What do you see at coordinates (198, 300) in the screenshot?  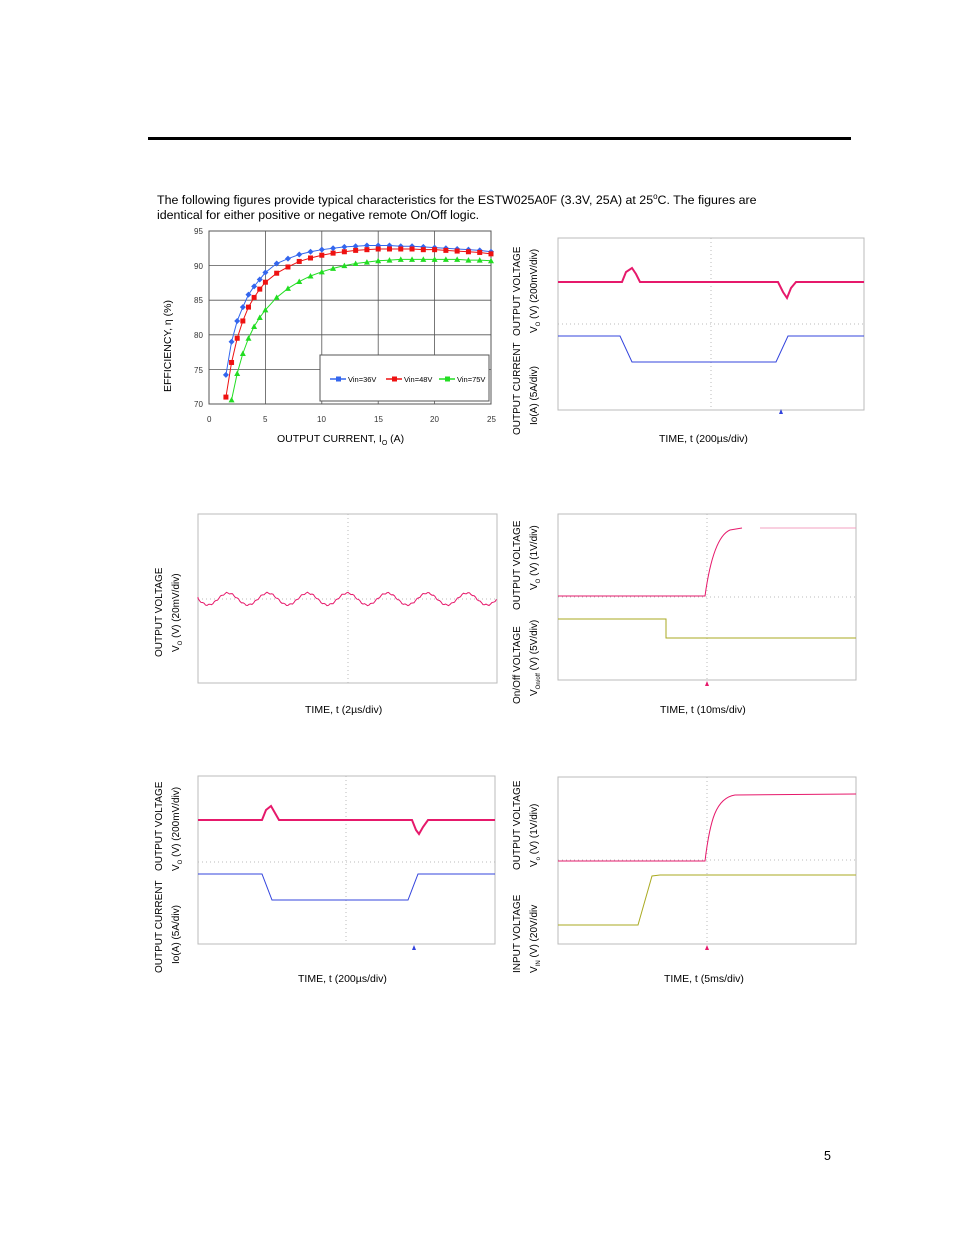 I see `y-tick: 85` at bounding box center [198, 300].